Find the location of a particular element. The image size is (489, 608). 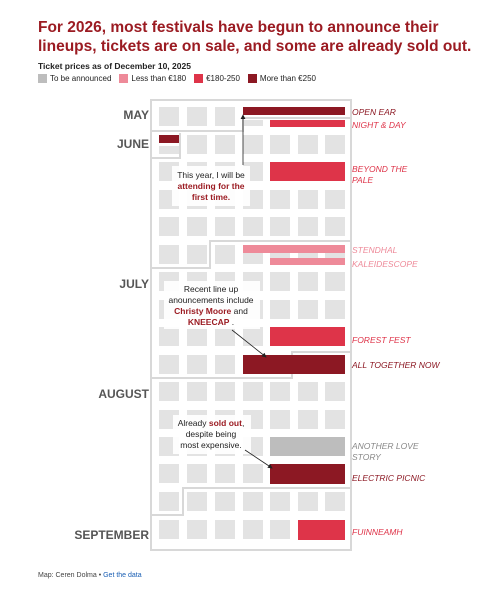

legend-item-2: €180-250 is located at coordinates (217, 78).